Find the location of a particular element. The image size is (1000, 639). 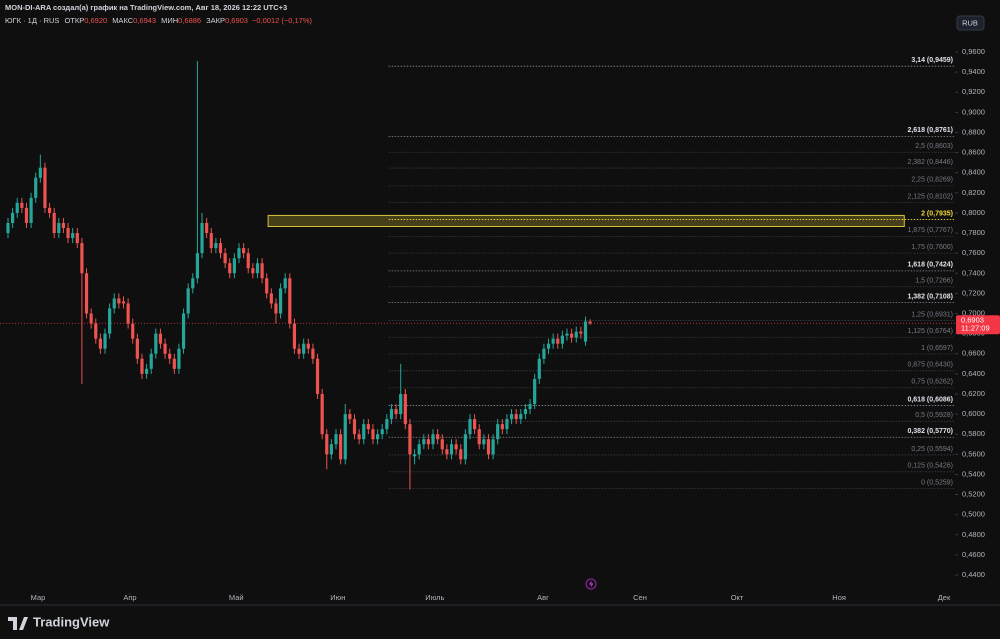

x-tick-label: Авг is located at coordinates (543, 597).